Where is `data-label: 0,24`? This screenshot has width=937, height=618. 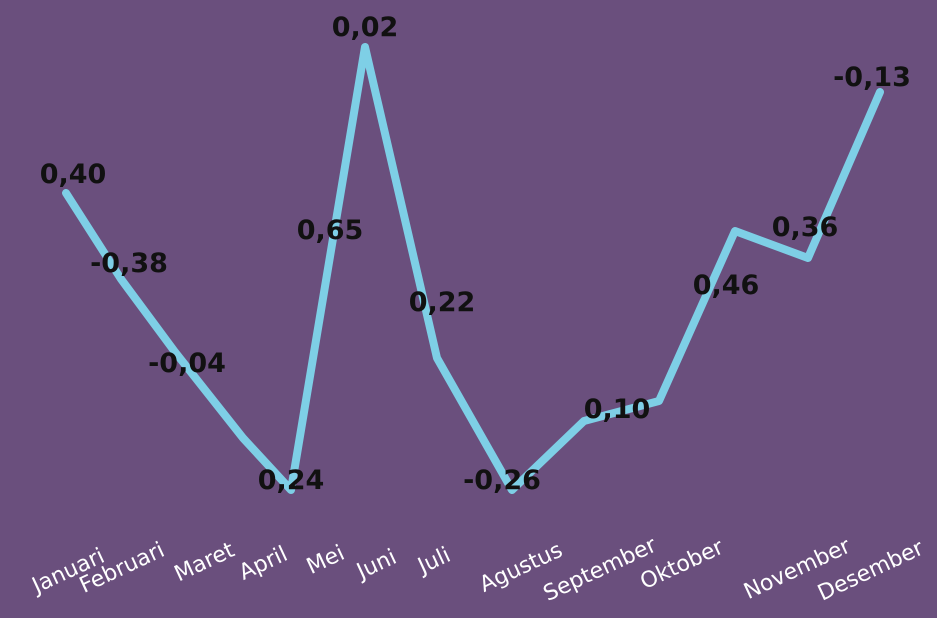
data-label: 0,24 is located at coordinates (291, 480).